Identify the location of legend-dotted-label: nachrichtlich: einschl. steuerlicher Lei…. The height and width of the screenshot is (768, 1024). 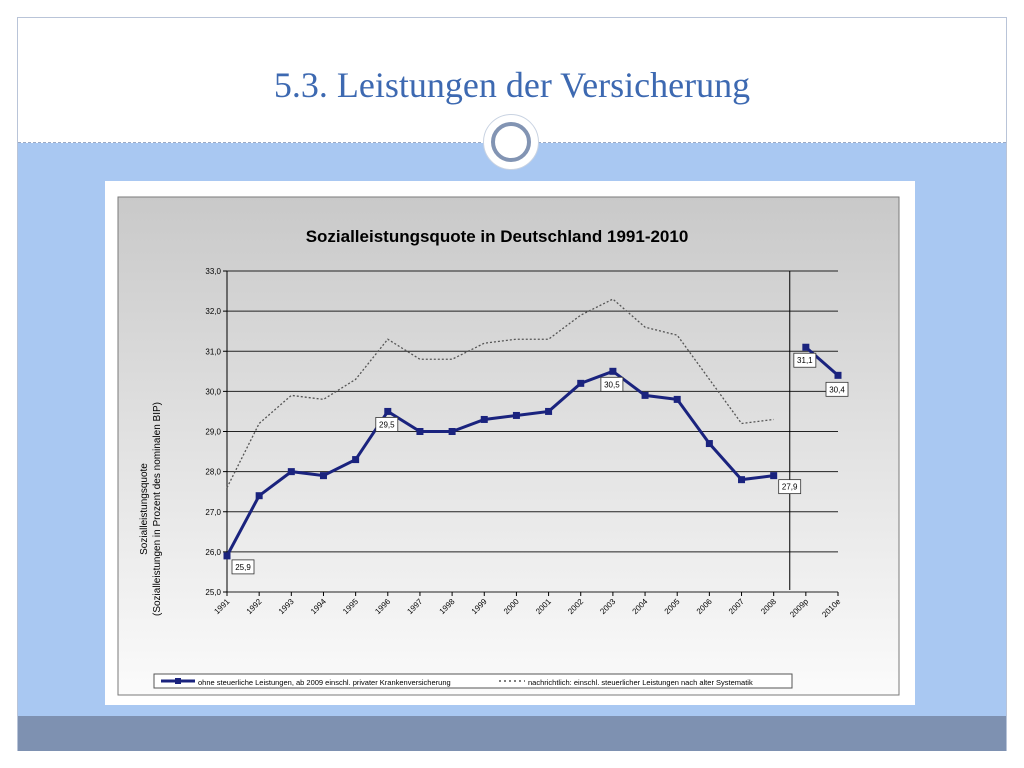
(640, 682).